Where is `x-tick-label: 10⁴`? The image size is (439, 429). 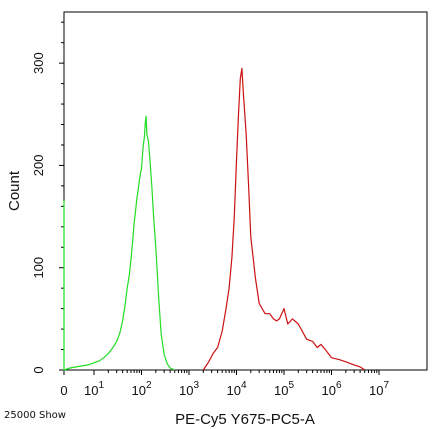 x-tick-label: 10⁴ is located at coordinates (236, 389).